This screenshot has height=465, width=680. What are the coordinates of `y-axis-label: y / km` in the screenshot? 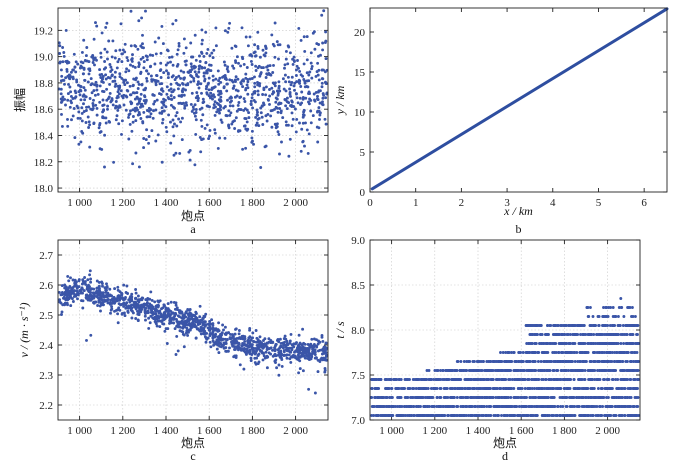 It's located at (340, 100).